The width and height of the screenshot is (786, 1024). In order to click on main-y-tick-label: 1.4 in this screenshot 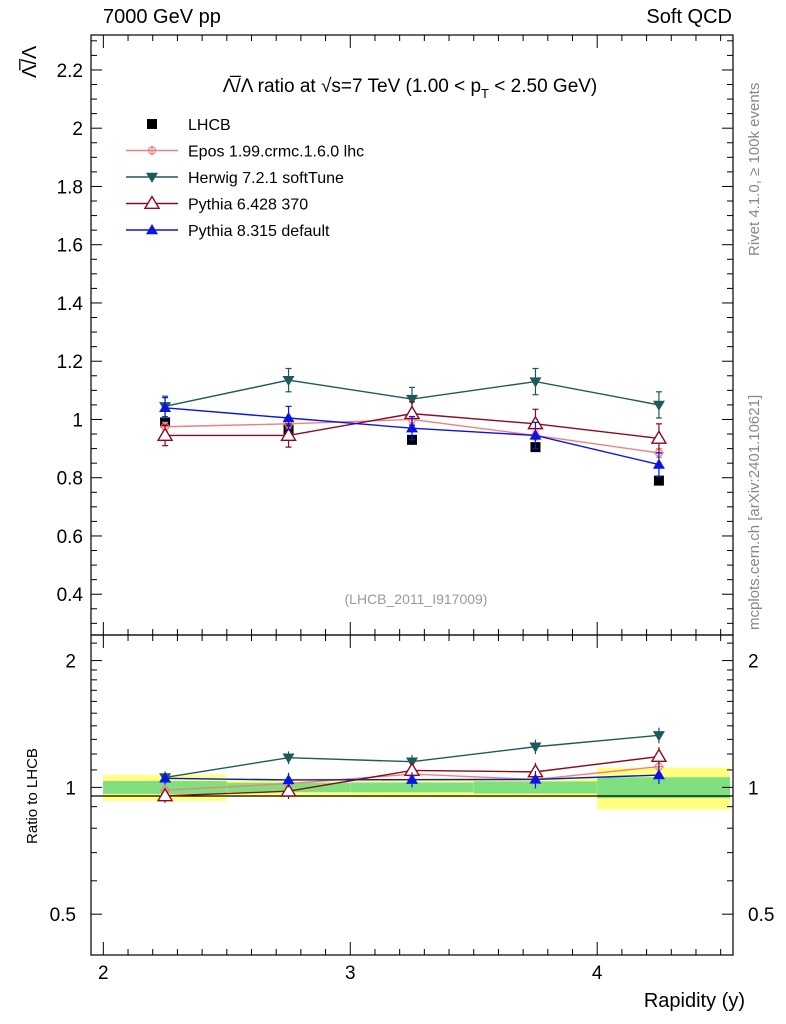, I will do `click(70, 304)`.